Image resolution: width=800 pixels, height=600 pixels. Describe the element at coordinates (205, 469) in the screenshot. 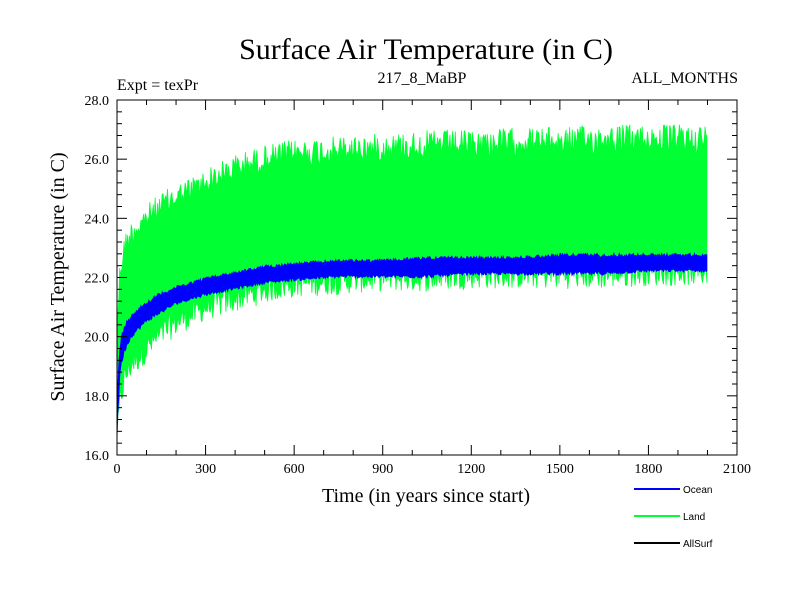

I see `x-tick-label: 300` at that location.